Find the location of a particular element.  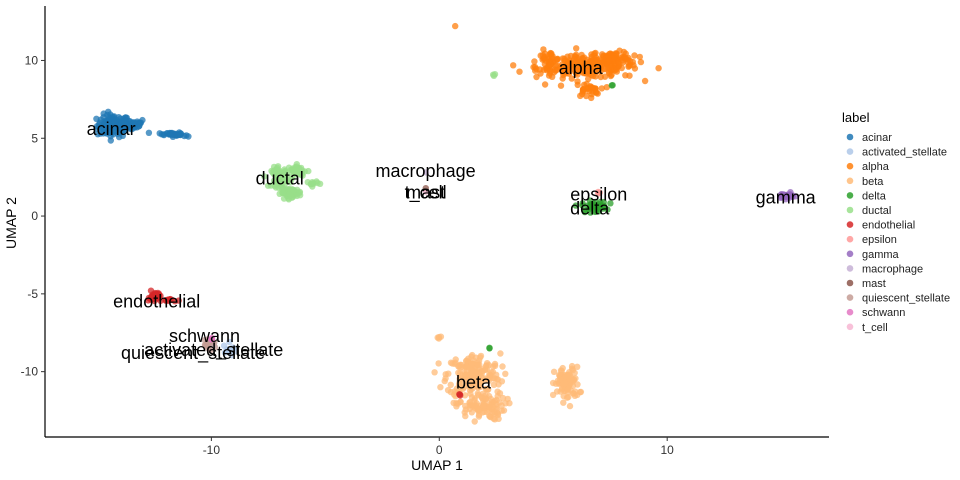

cluster-label: acinar is located at coordinates (111, 129).